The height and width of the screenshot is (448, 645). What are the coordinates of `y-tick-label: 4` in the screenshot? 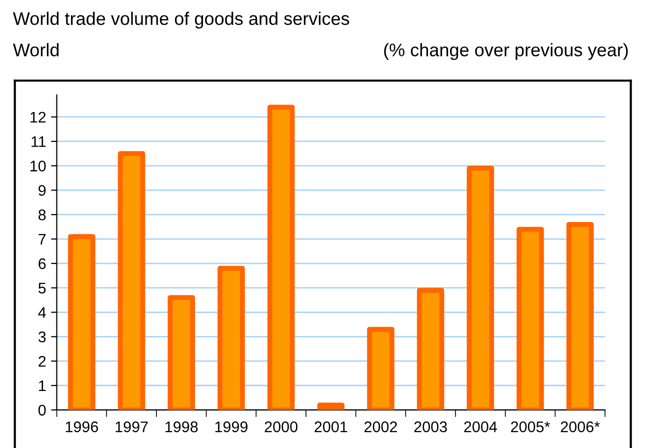 It's located at (42, 312).